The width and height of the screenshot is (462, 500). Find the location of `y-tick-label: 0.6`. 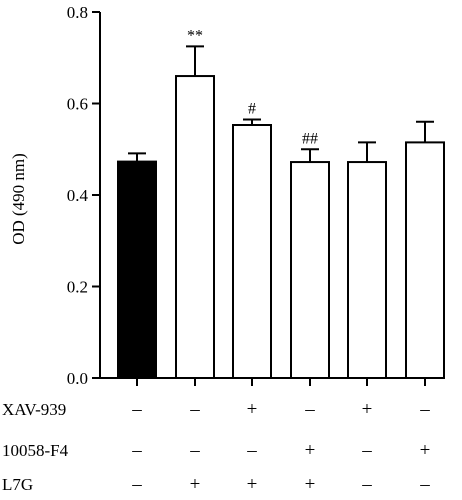

y-tick-label: 0.6 is located at coordinates (77, 104).